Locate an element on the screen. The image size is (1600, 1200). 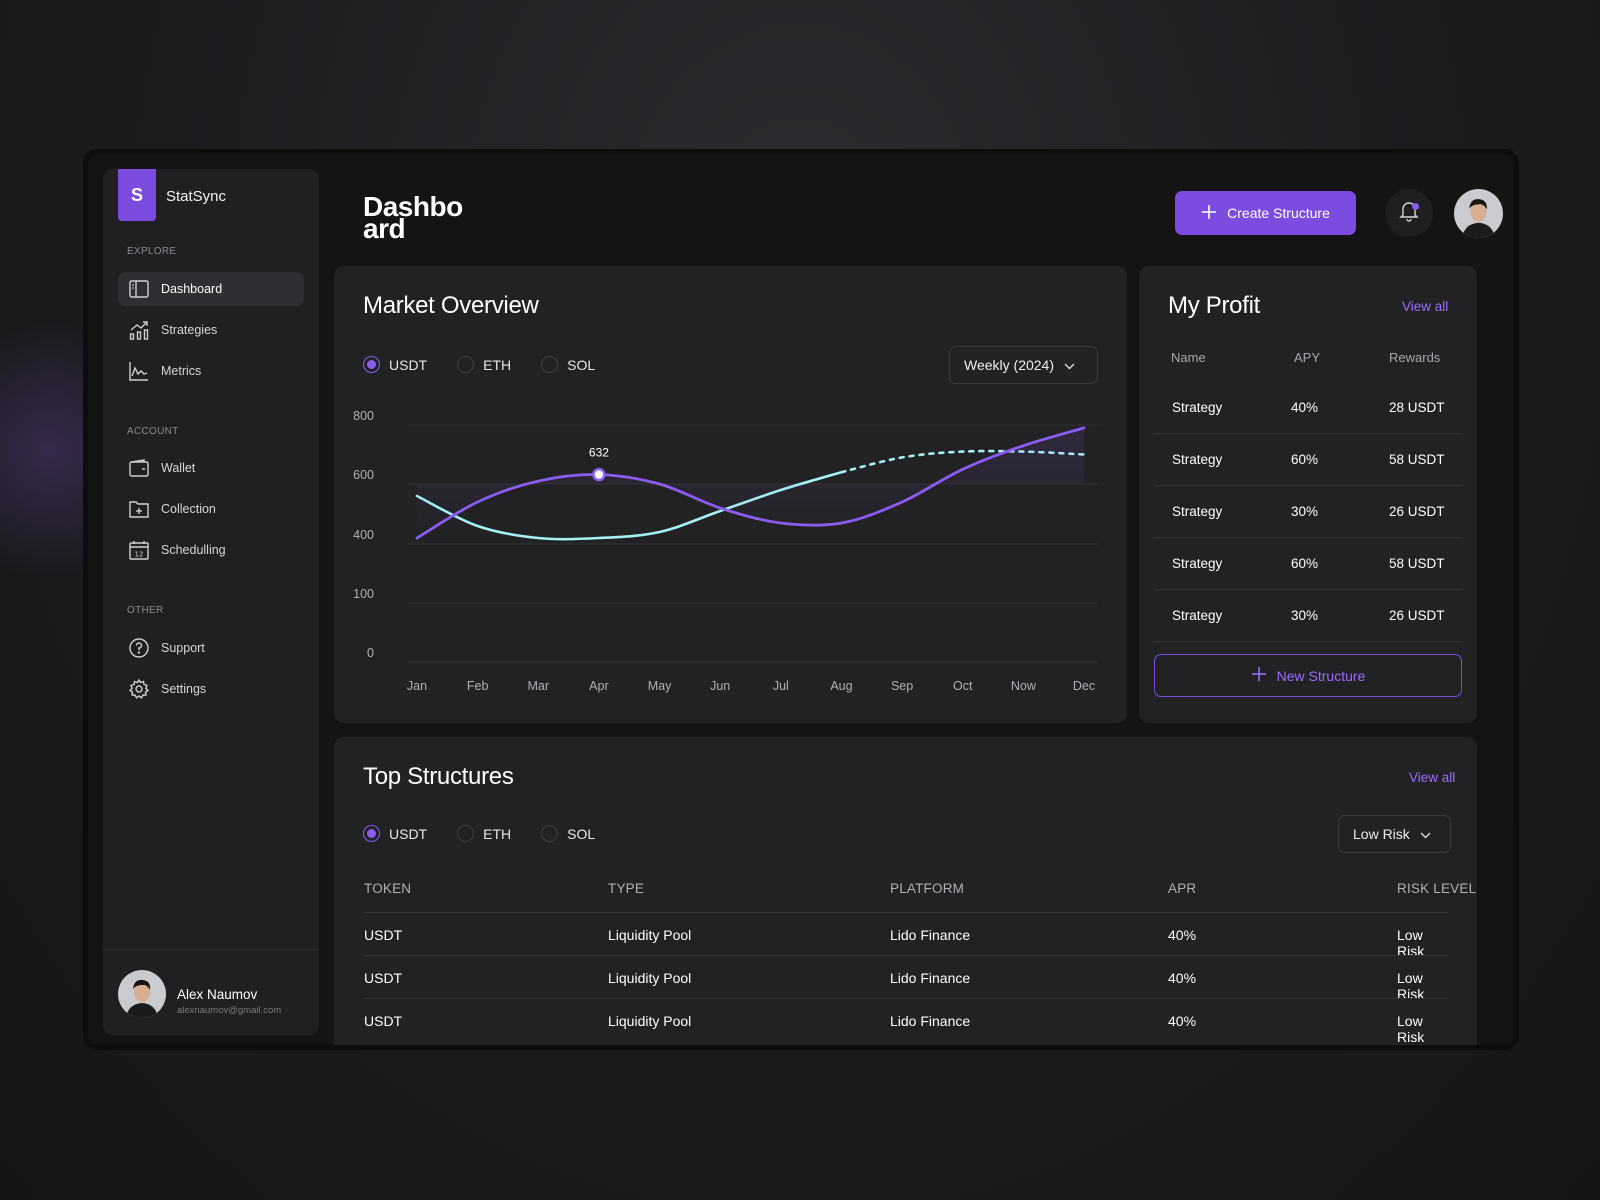
profile-avatar is located at coordinates (1478, 216).